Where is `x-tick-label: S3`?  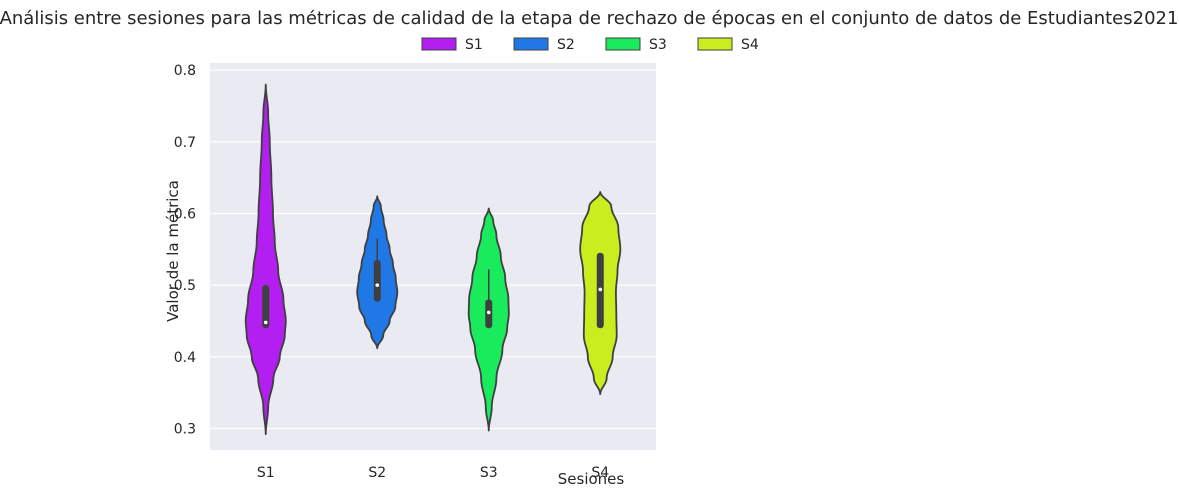 x-tick-label: S3 is located at coordinates (489, 473).